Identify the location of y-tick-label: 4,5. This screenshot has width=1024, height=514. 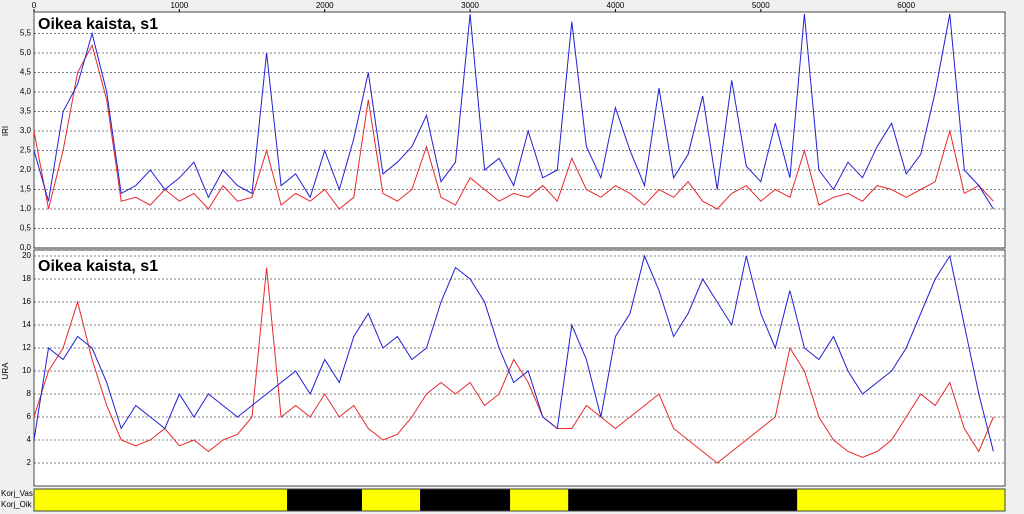
(26, 72).